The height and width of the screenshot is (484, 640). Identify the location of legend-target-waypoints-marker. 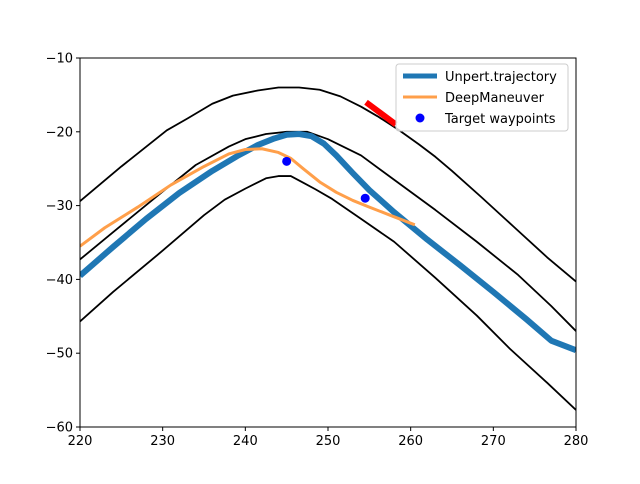
(420, 118).